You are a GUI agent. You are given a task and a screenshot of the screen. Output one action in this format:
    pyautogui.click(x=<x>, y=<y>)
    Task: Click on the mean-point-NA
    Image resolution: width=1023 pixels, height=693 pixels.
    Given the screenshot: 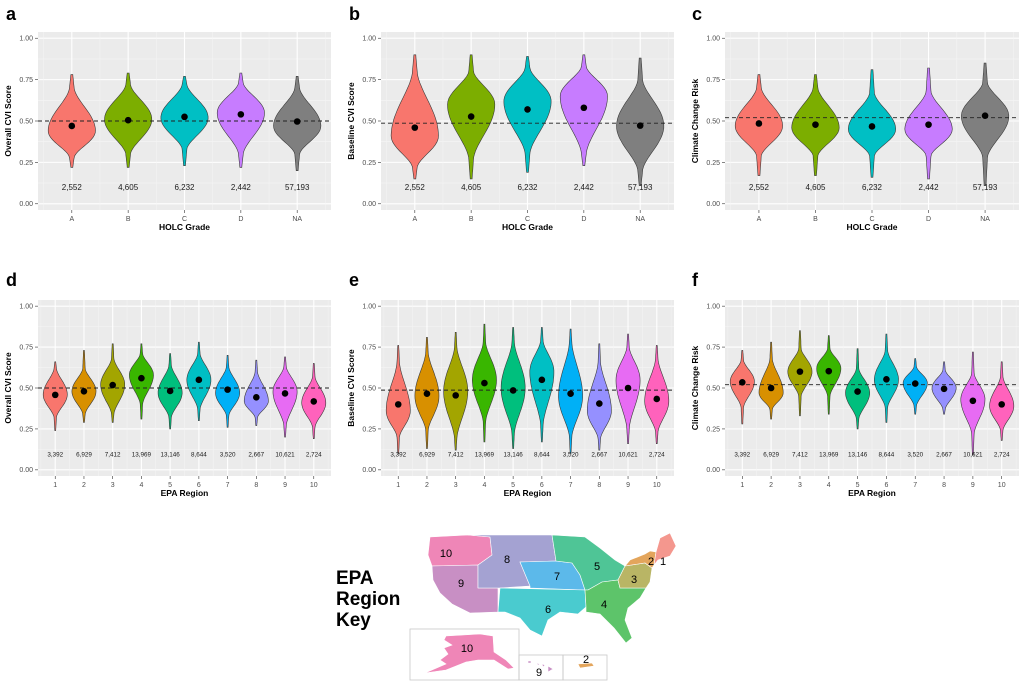 What is the action you would take?
    pyautogui.click(x=297, y=121)
    